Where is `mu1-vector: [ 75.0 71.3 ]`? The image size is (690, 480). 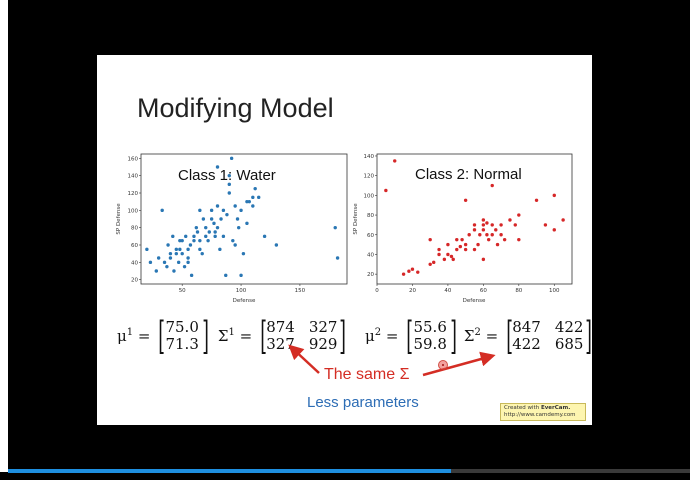 mu1-vector: [ 75.0 71.3 ] is located at coordinates (183, 336).